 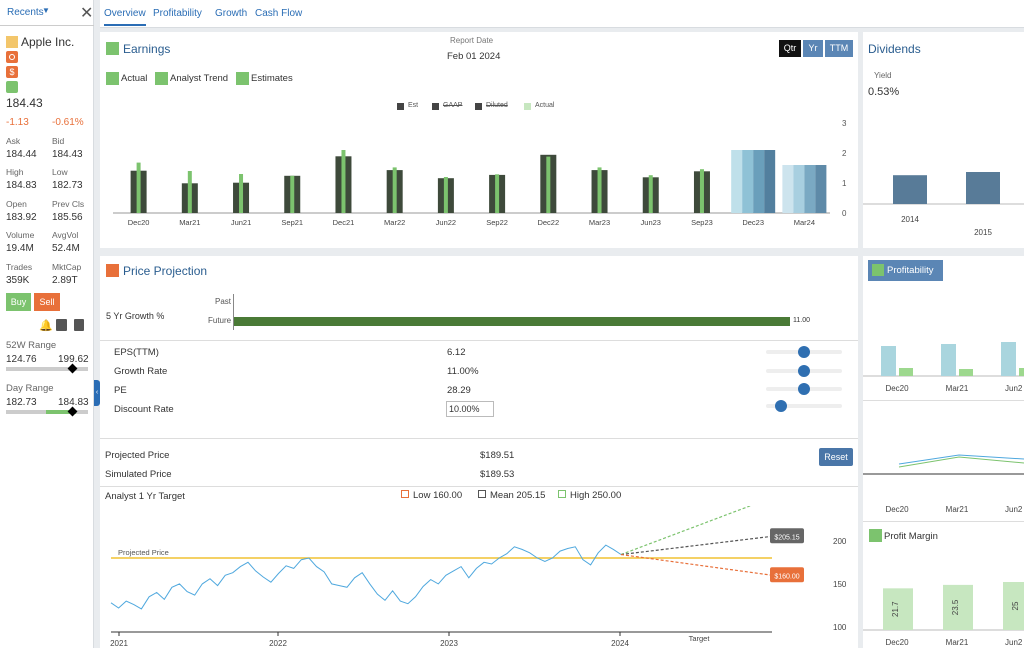 I want to click on range52-bar, so click(x=47, y=368).